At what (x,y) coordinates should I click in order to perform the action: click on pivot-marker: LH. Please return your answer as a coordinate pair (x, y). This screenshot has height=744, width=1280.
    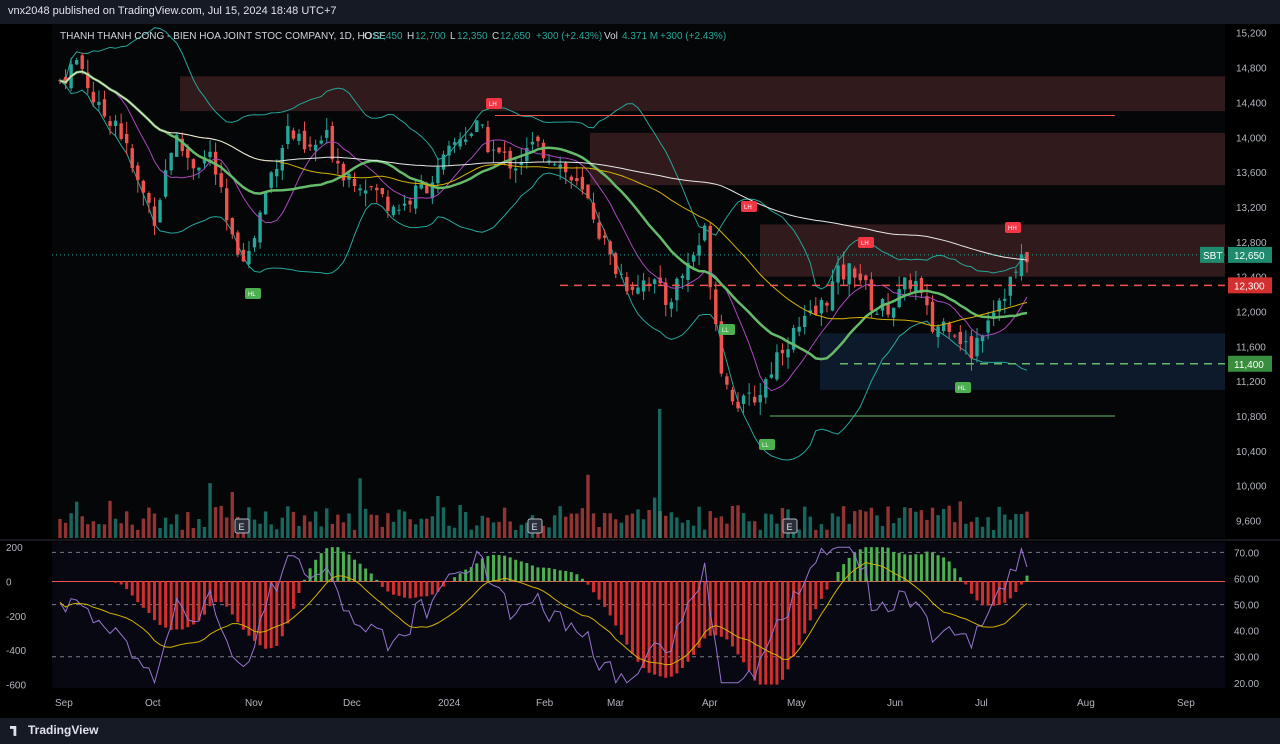
    Looking at the image, I should click on (749, 206).